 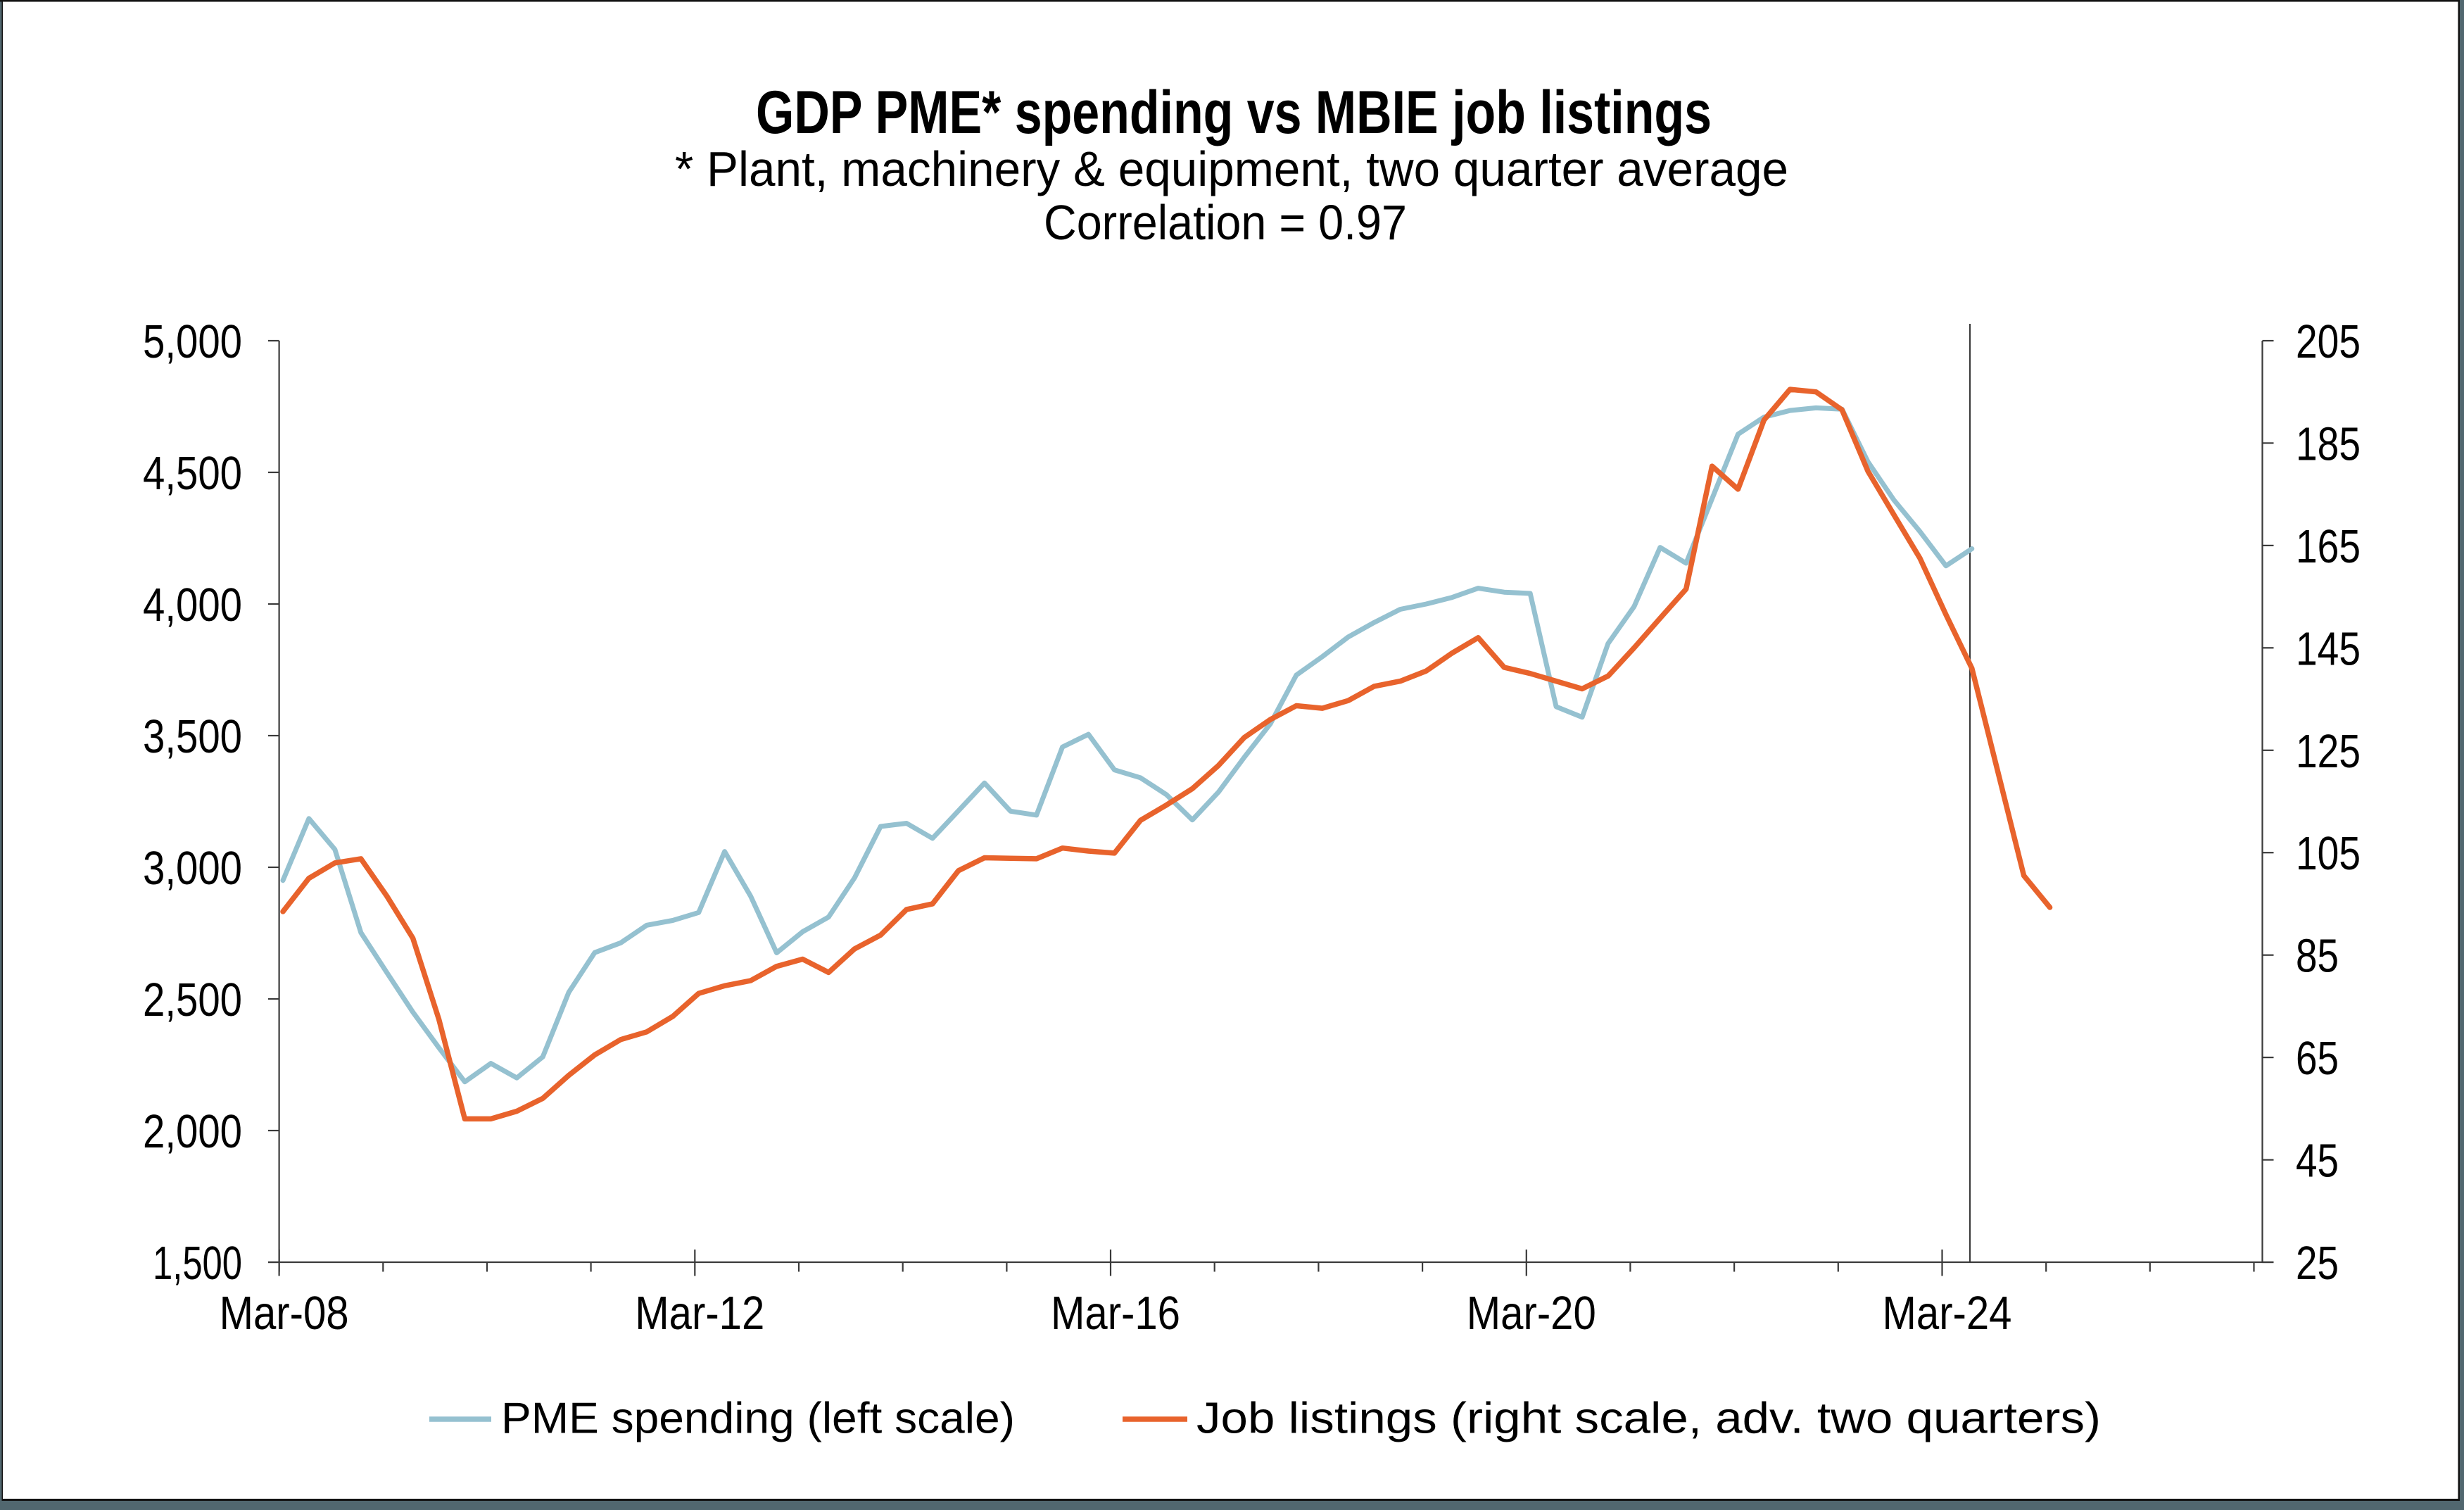 I want to click on svg-text: Mar-08, so click(x=284, y=1313).